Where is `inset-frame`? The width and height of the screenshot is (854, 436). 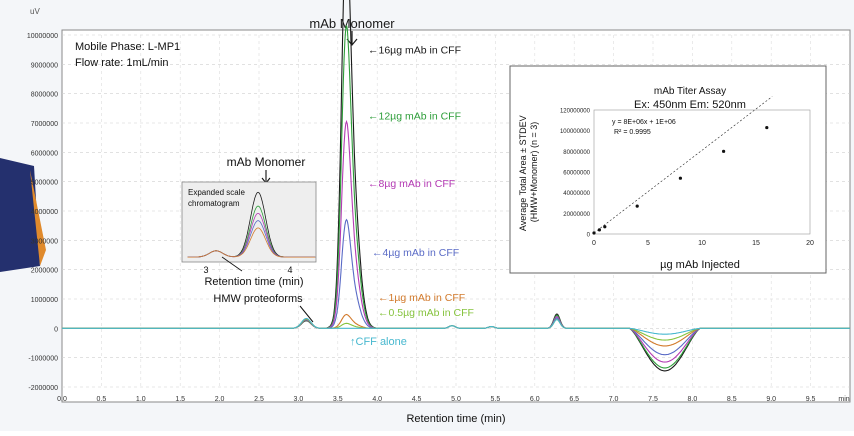 inset-frame is located at coordinates (249, 222).